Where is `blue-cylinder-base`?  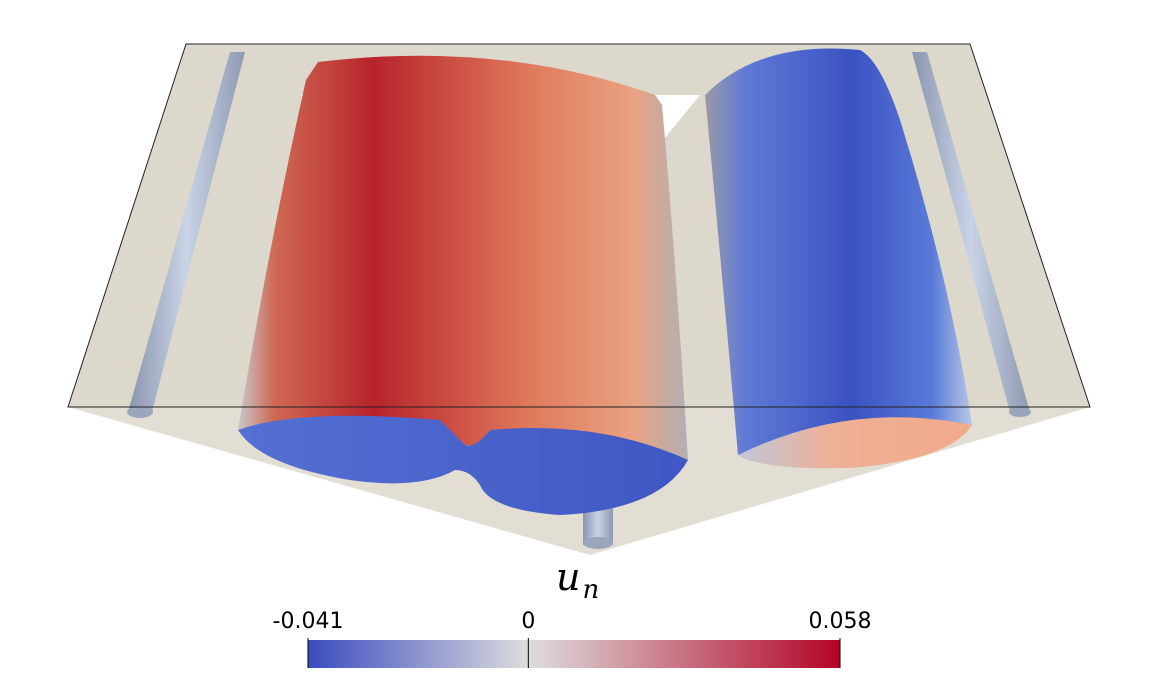 blue-cylinder-base is located at coordinates (855, 443).